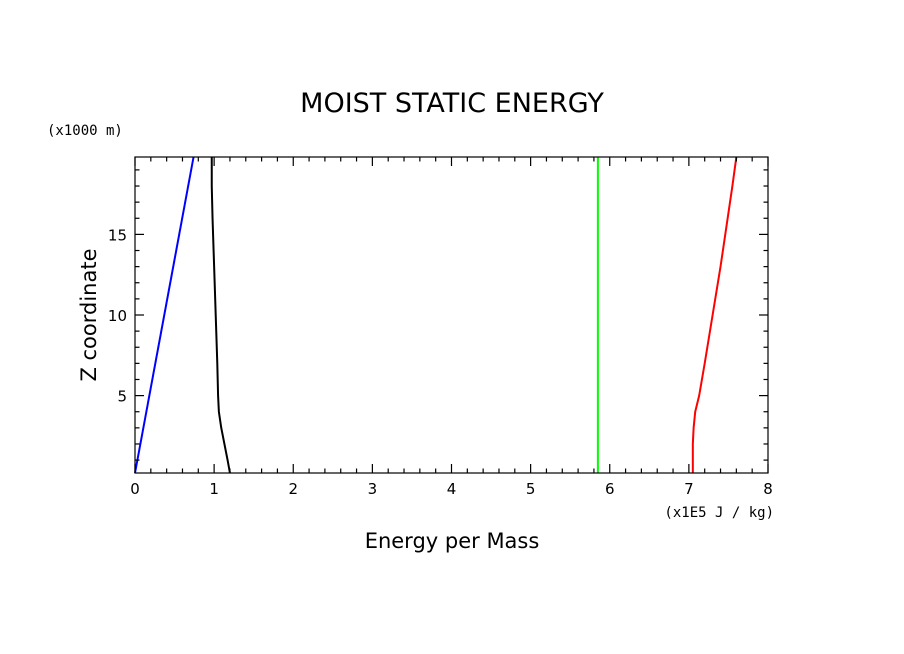 The image size is (904, 654). Describe the element at coordinates (135, 489) in the screenshot. I see `x-tick-label: 0` at that location.